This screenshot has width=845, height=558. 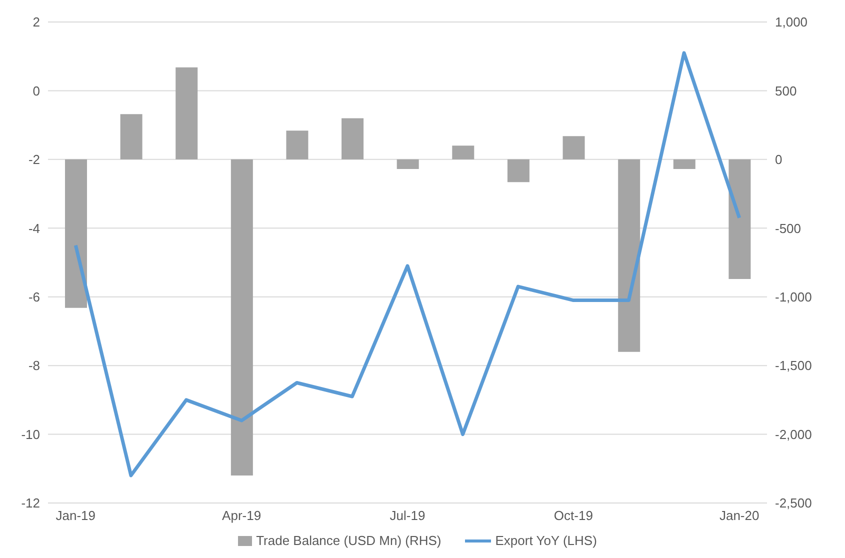 What do you see at coordinates (788, 228) in the screenshot?
I see `y2-tick-label: -500` at bounding box center [788, 228].